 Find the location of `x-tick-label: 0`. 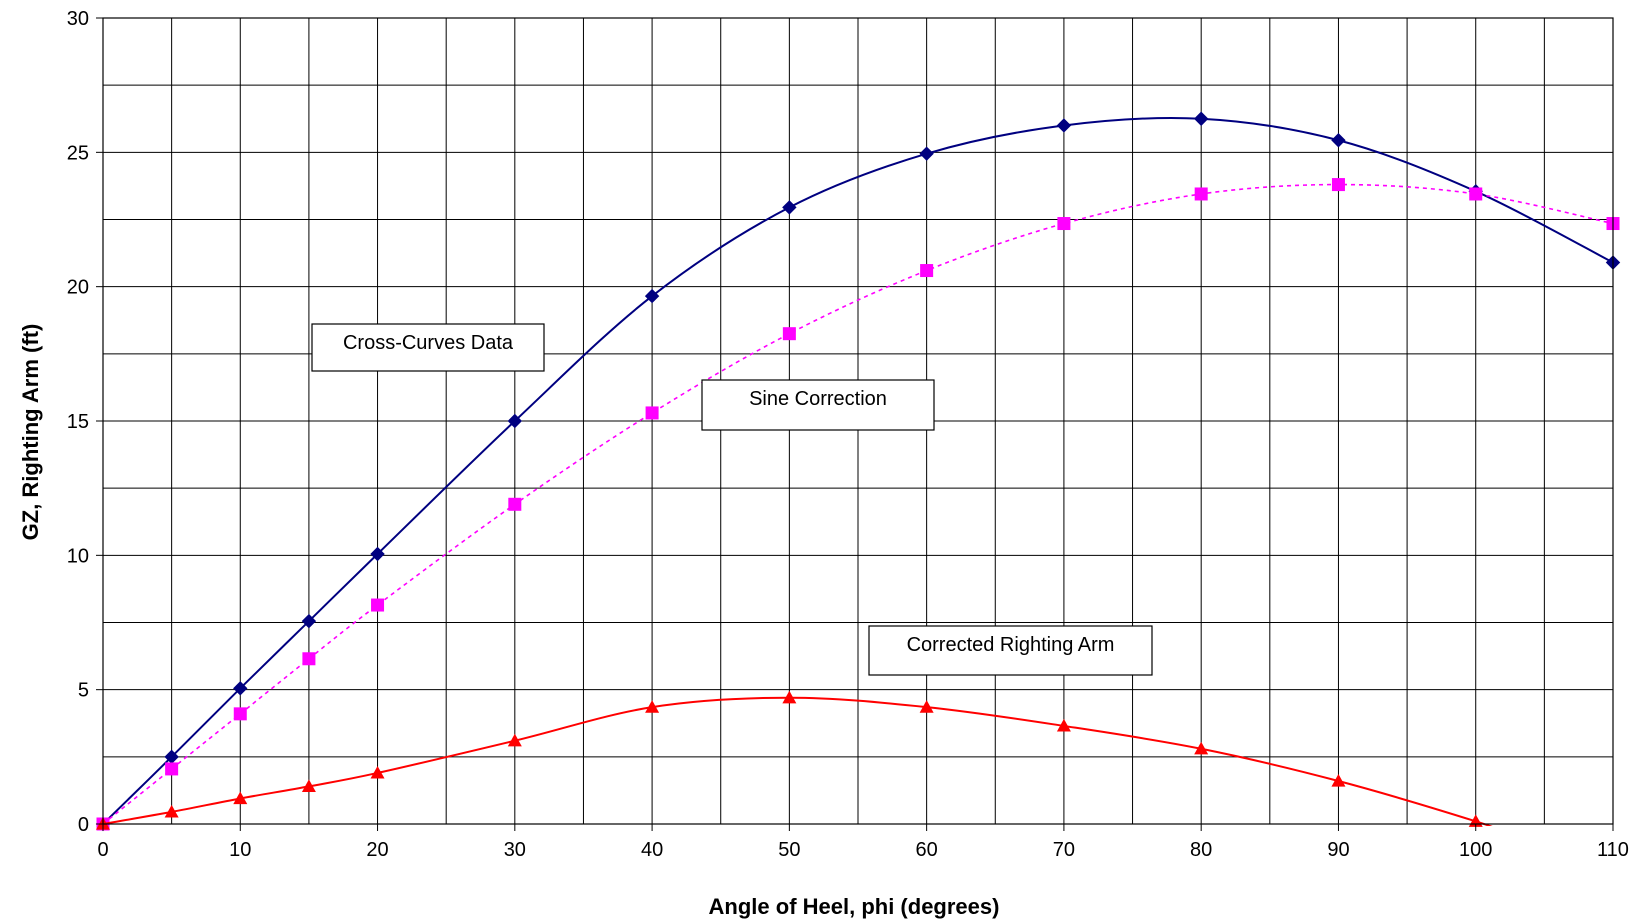

x-tick-label: 0 is located at coordinates (102, 850).